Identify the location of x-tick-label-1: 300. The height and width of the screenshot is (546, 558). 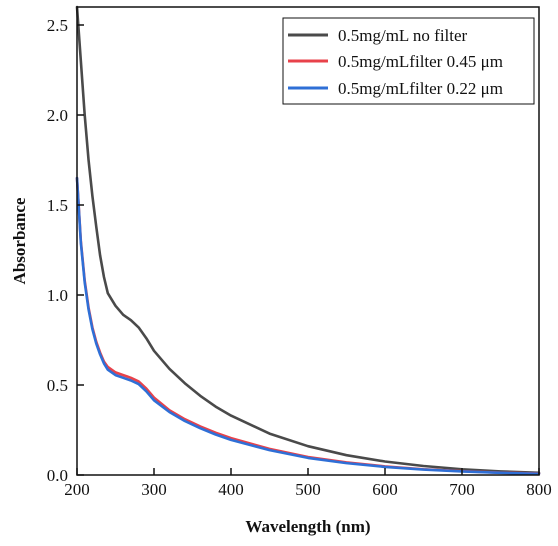
(154, 489).